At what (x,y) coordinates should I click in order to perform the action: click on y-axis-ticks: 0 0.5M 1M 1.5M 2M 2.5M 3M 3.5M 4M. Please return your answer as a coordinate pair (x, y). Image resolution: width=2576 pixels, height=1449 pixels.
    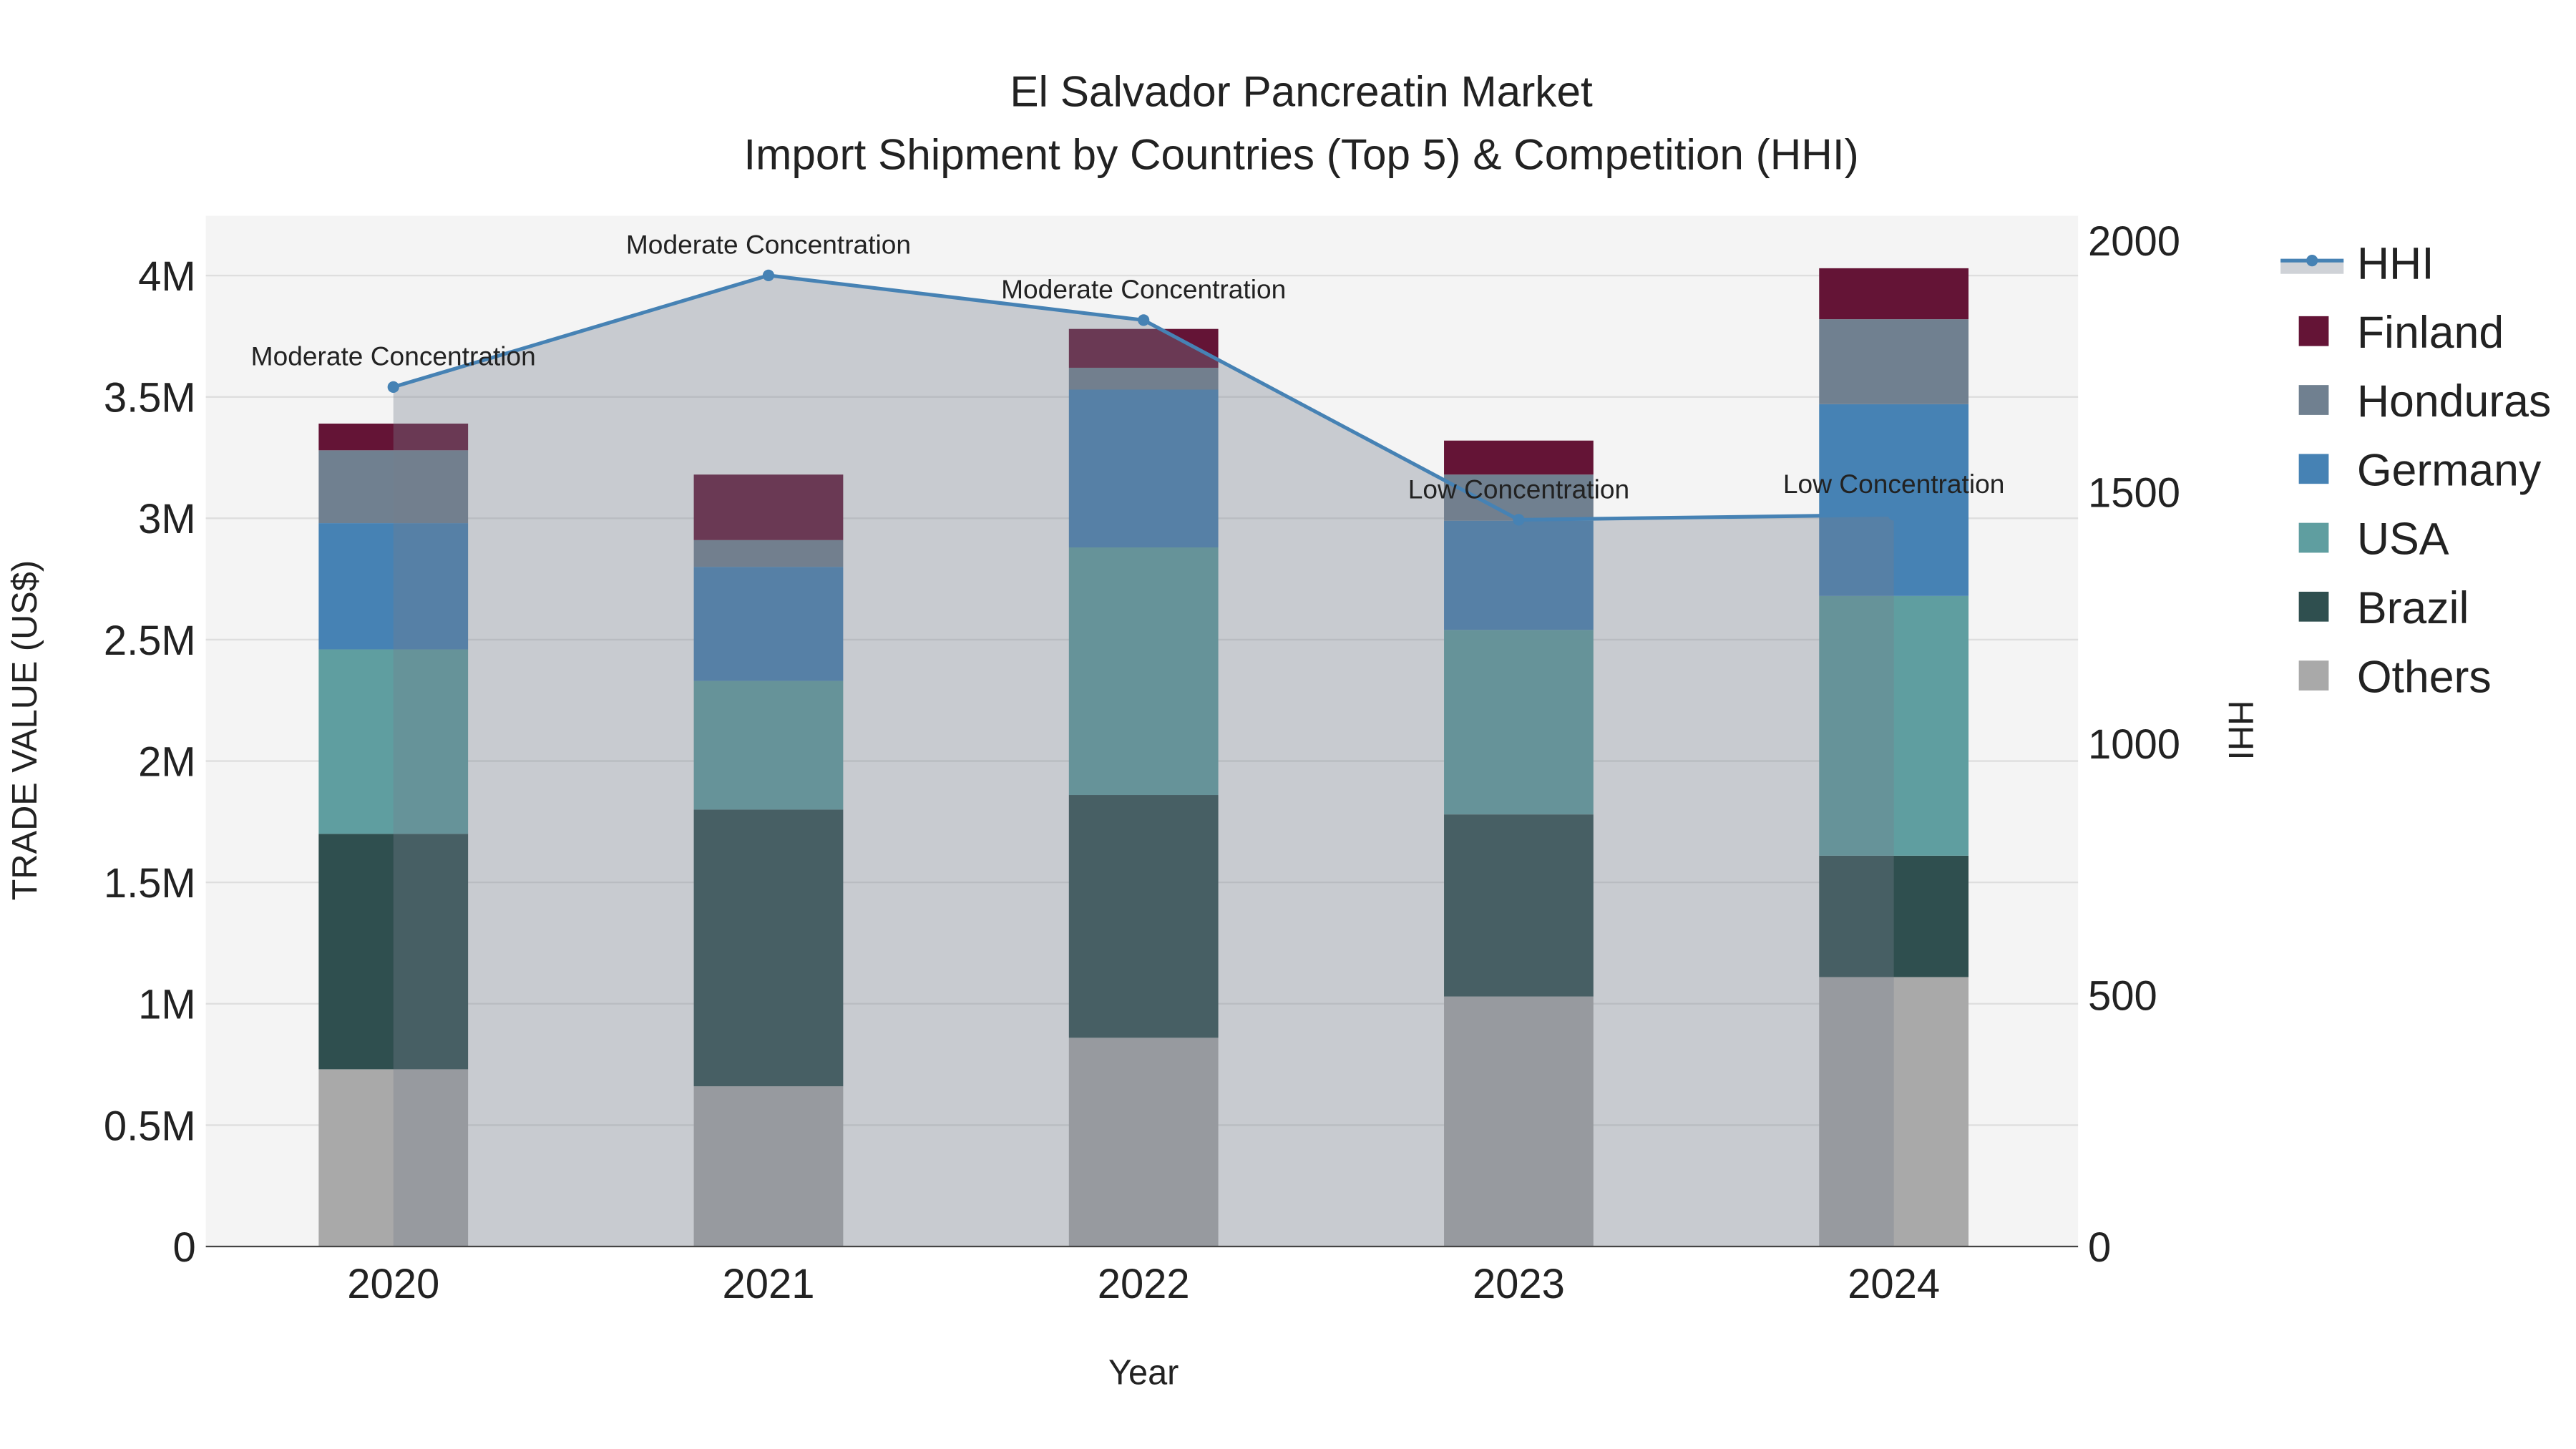
    Looking at the image, I should click on (150, 762).